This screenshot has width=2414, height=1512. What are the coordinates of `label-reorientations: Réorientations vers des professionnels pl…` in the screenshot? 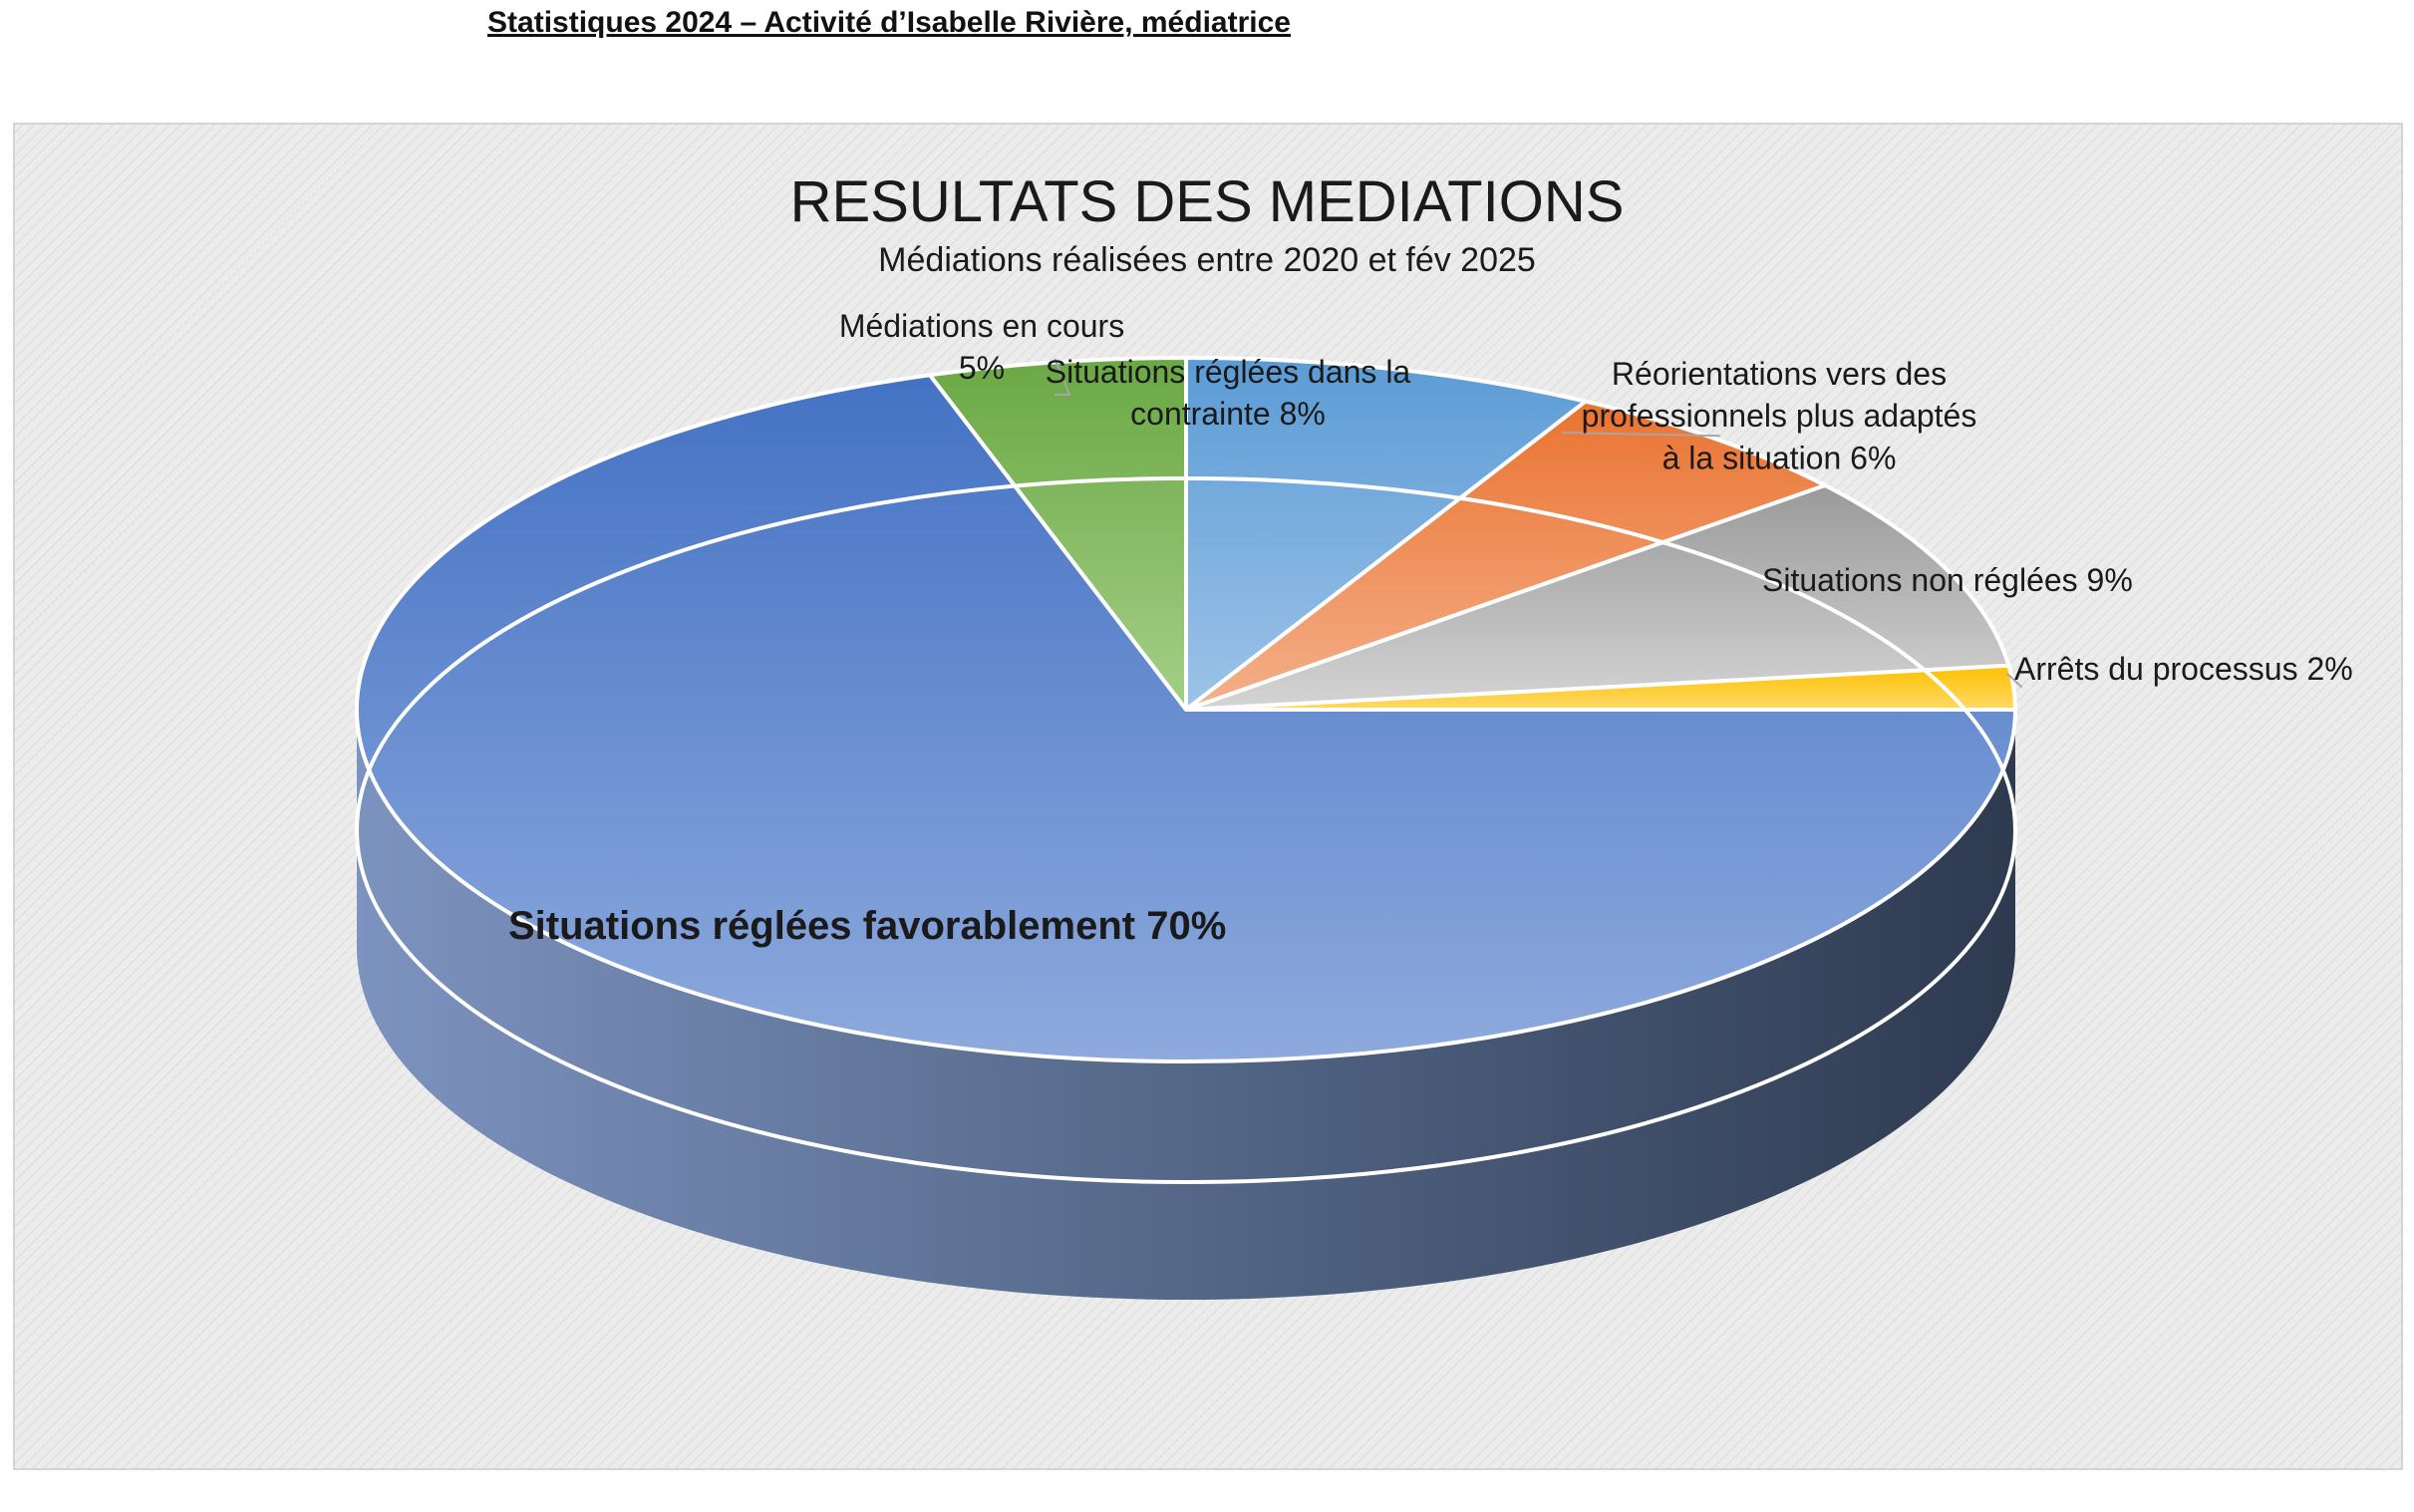 It's located at (1779, 416).